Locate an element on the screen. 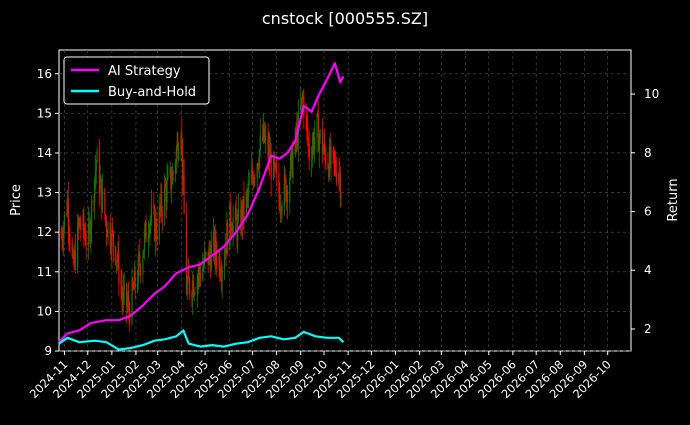 The image size is (690, 425). legend: AI Strategy Buy-and-Hold is located at coordinates (136, 80).